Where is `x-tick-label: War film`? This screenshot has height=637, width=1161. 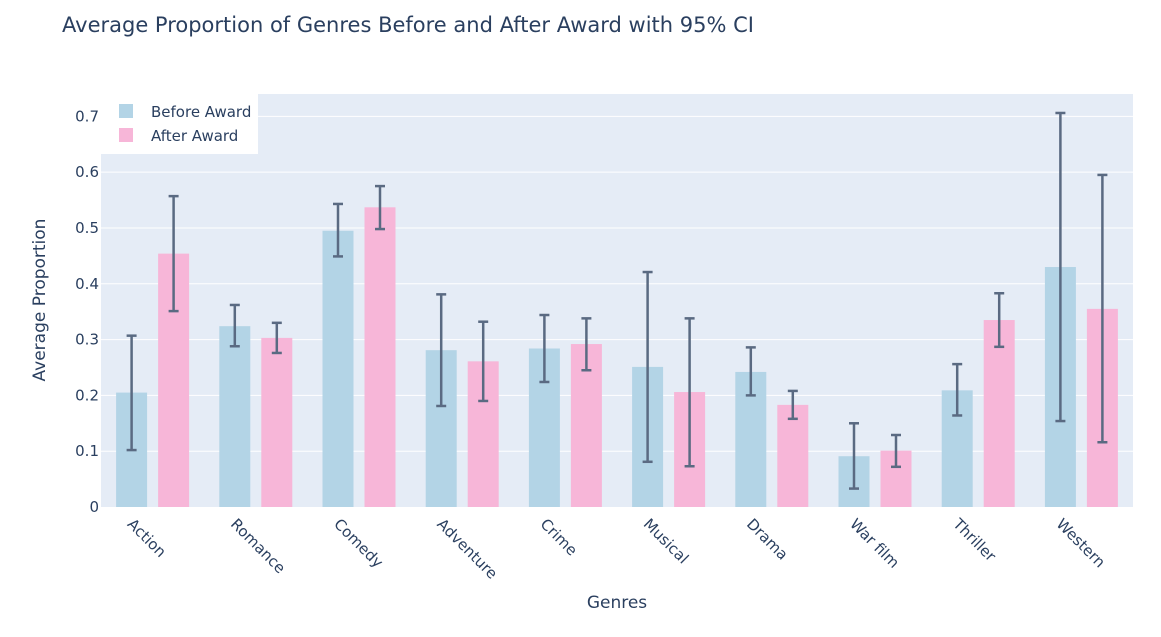
x-tick-label: War film is located at coordinates (874, 543).